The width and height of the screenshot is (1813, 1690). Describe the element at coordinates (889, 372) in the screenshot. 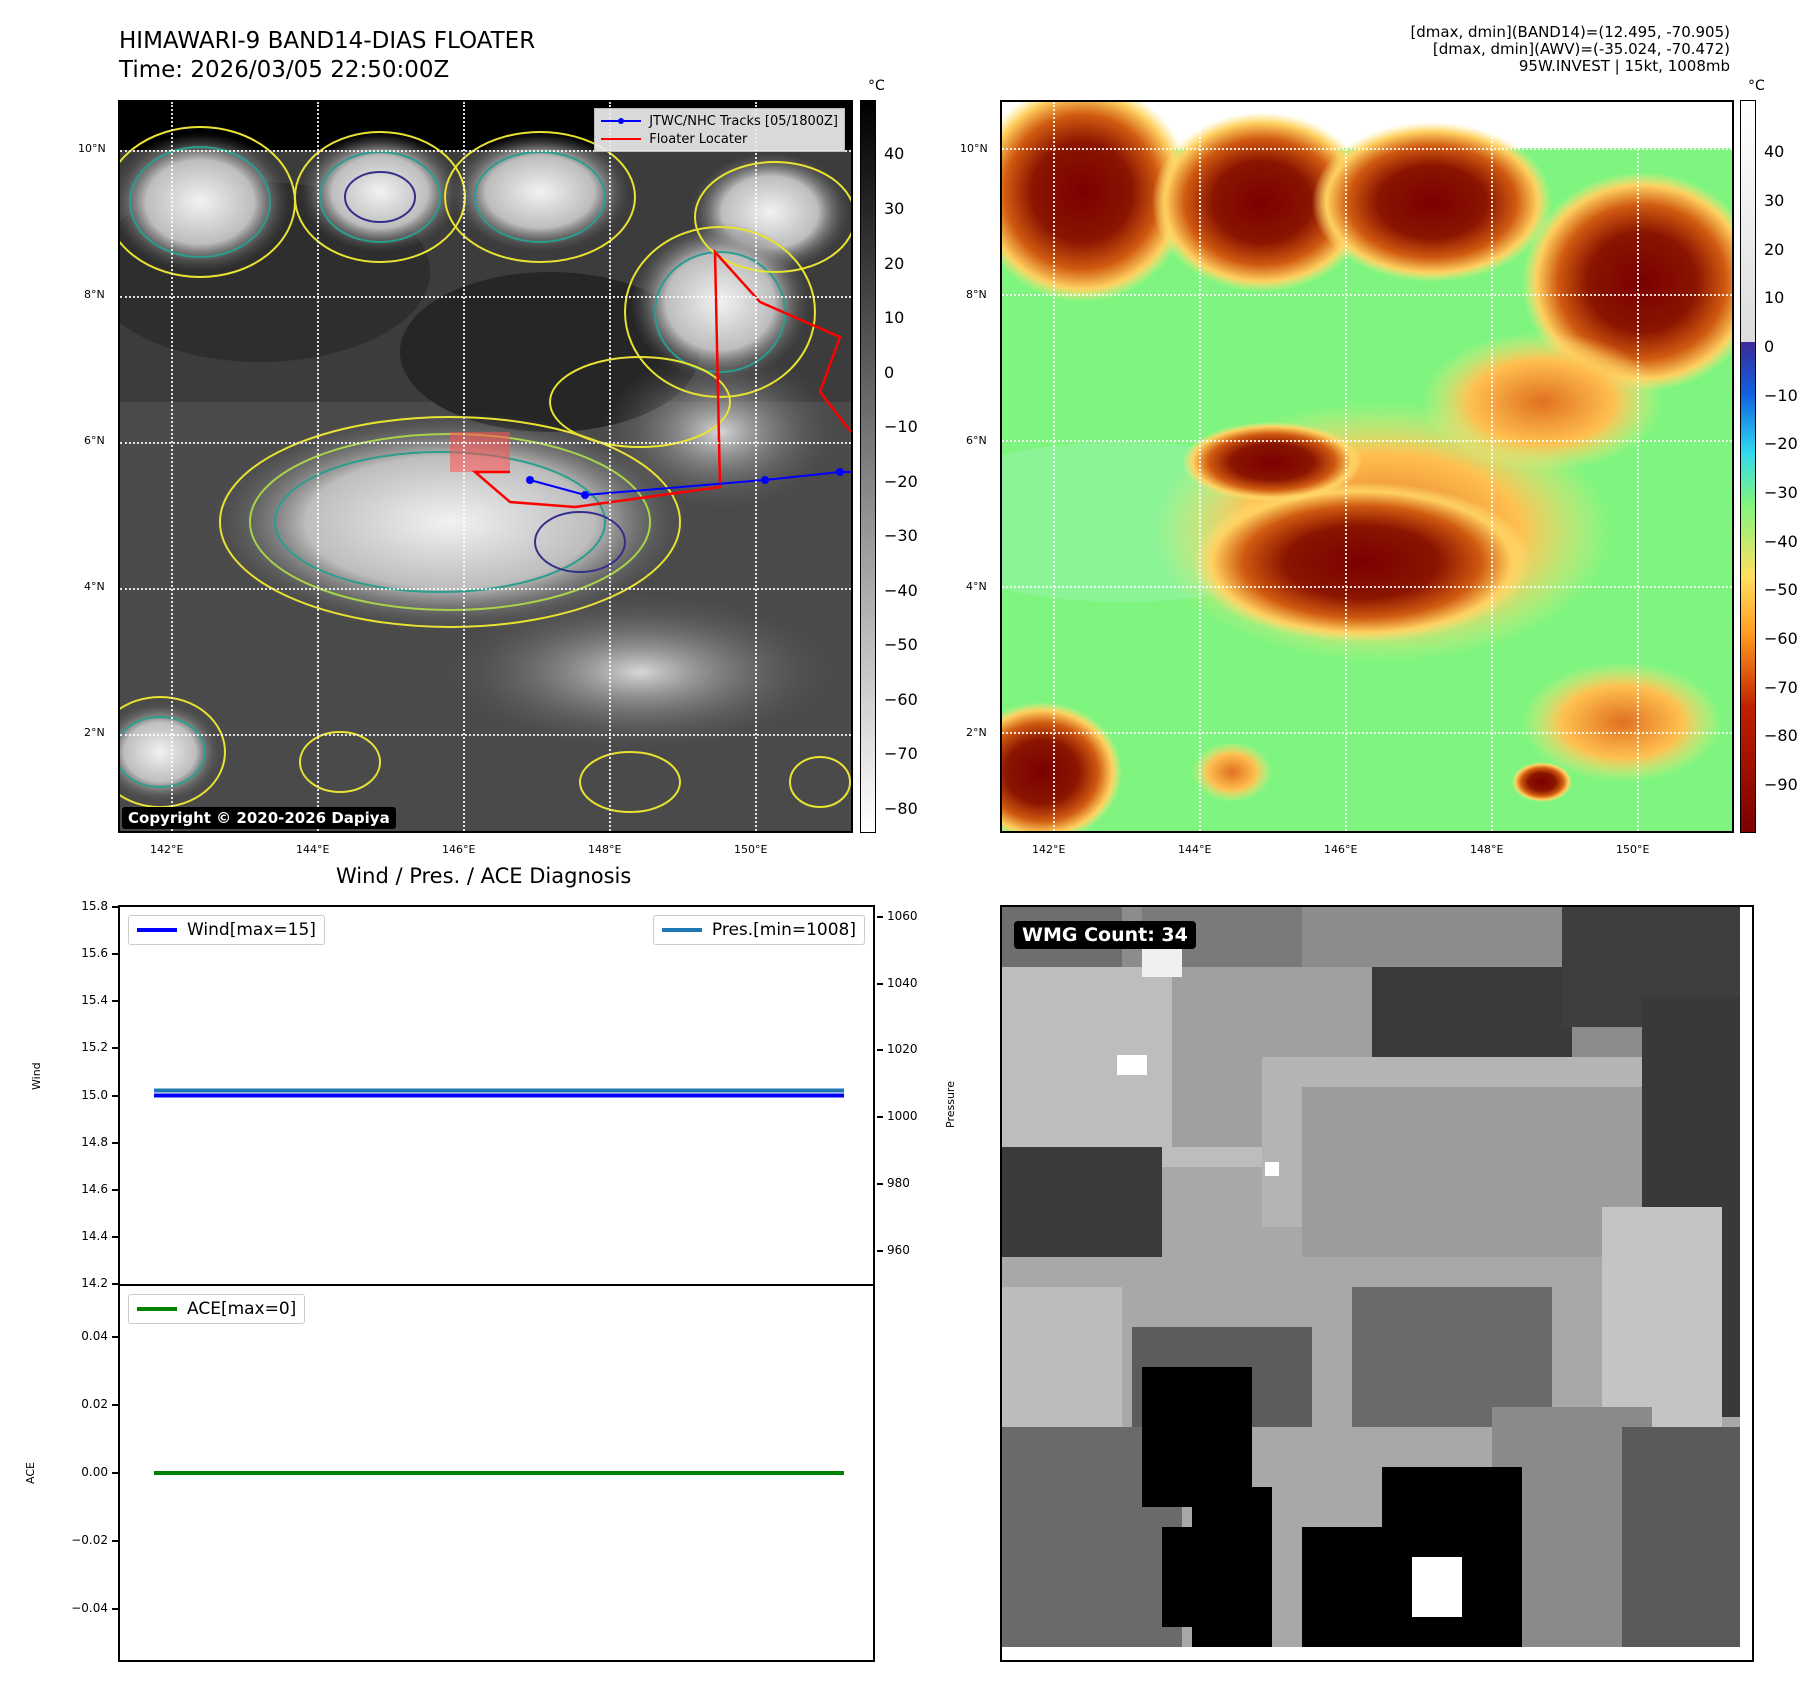

I see `cb-left-tick: 0` at that location.